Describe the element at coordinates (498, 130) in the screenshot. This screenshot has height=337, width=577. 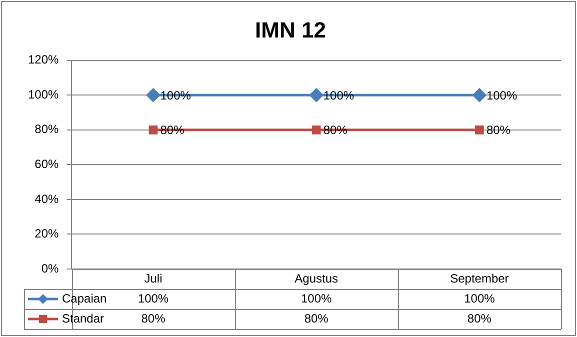
I see `text: 80%` at that location.